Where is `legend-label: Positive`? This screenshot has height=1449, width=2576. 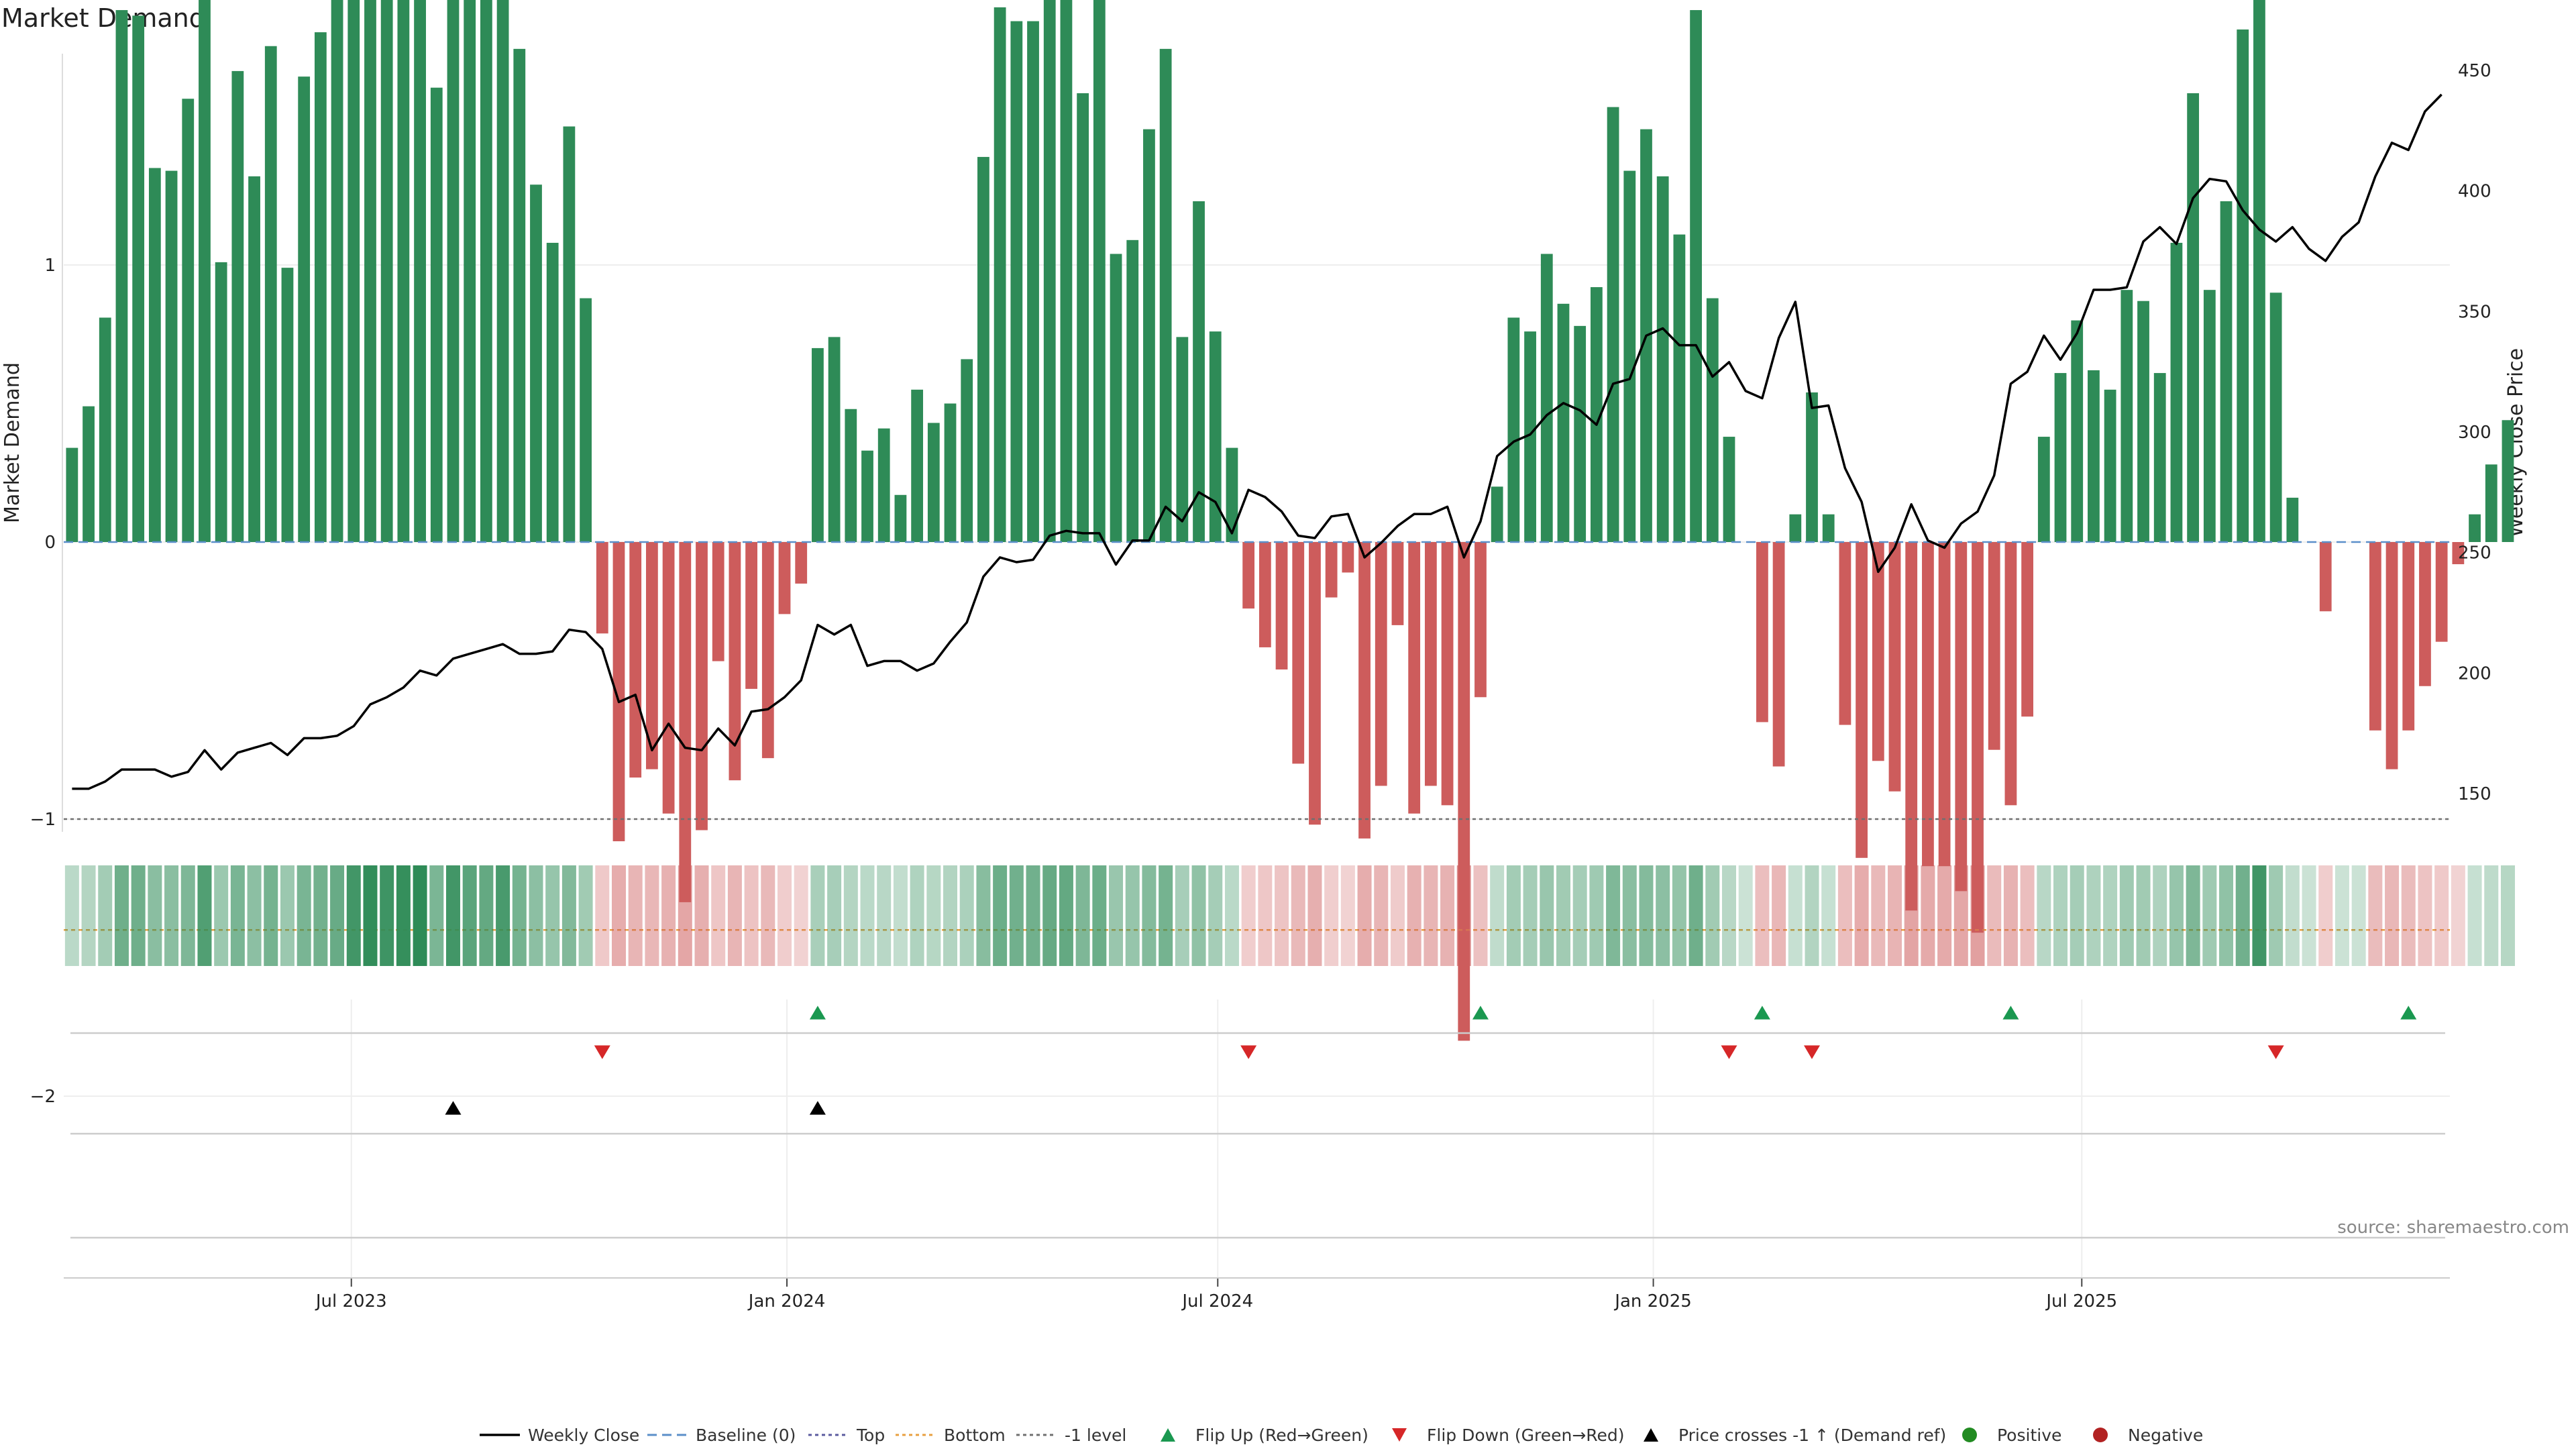
legend-label: Positive is located at coordinates (2029, 1435).